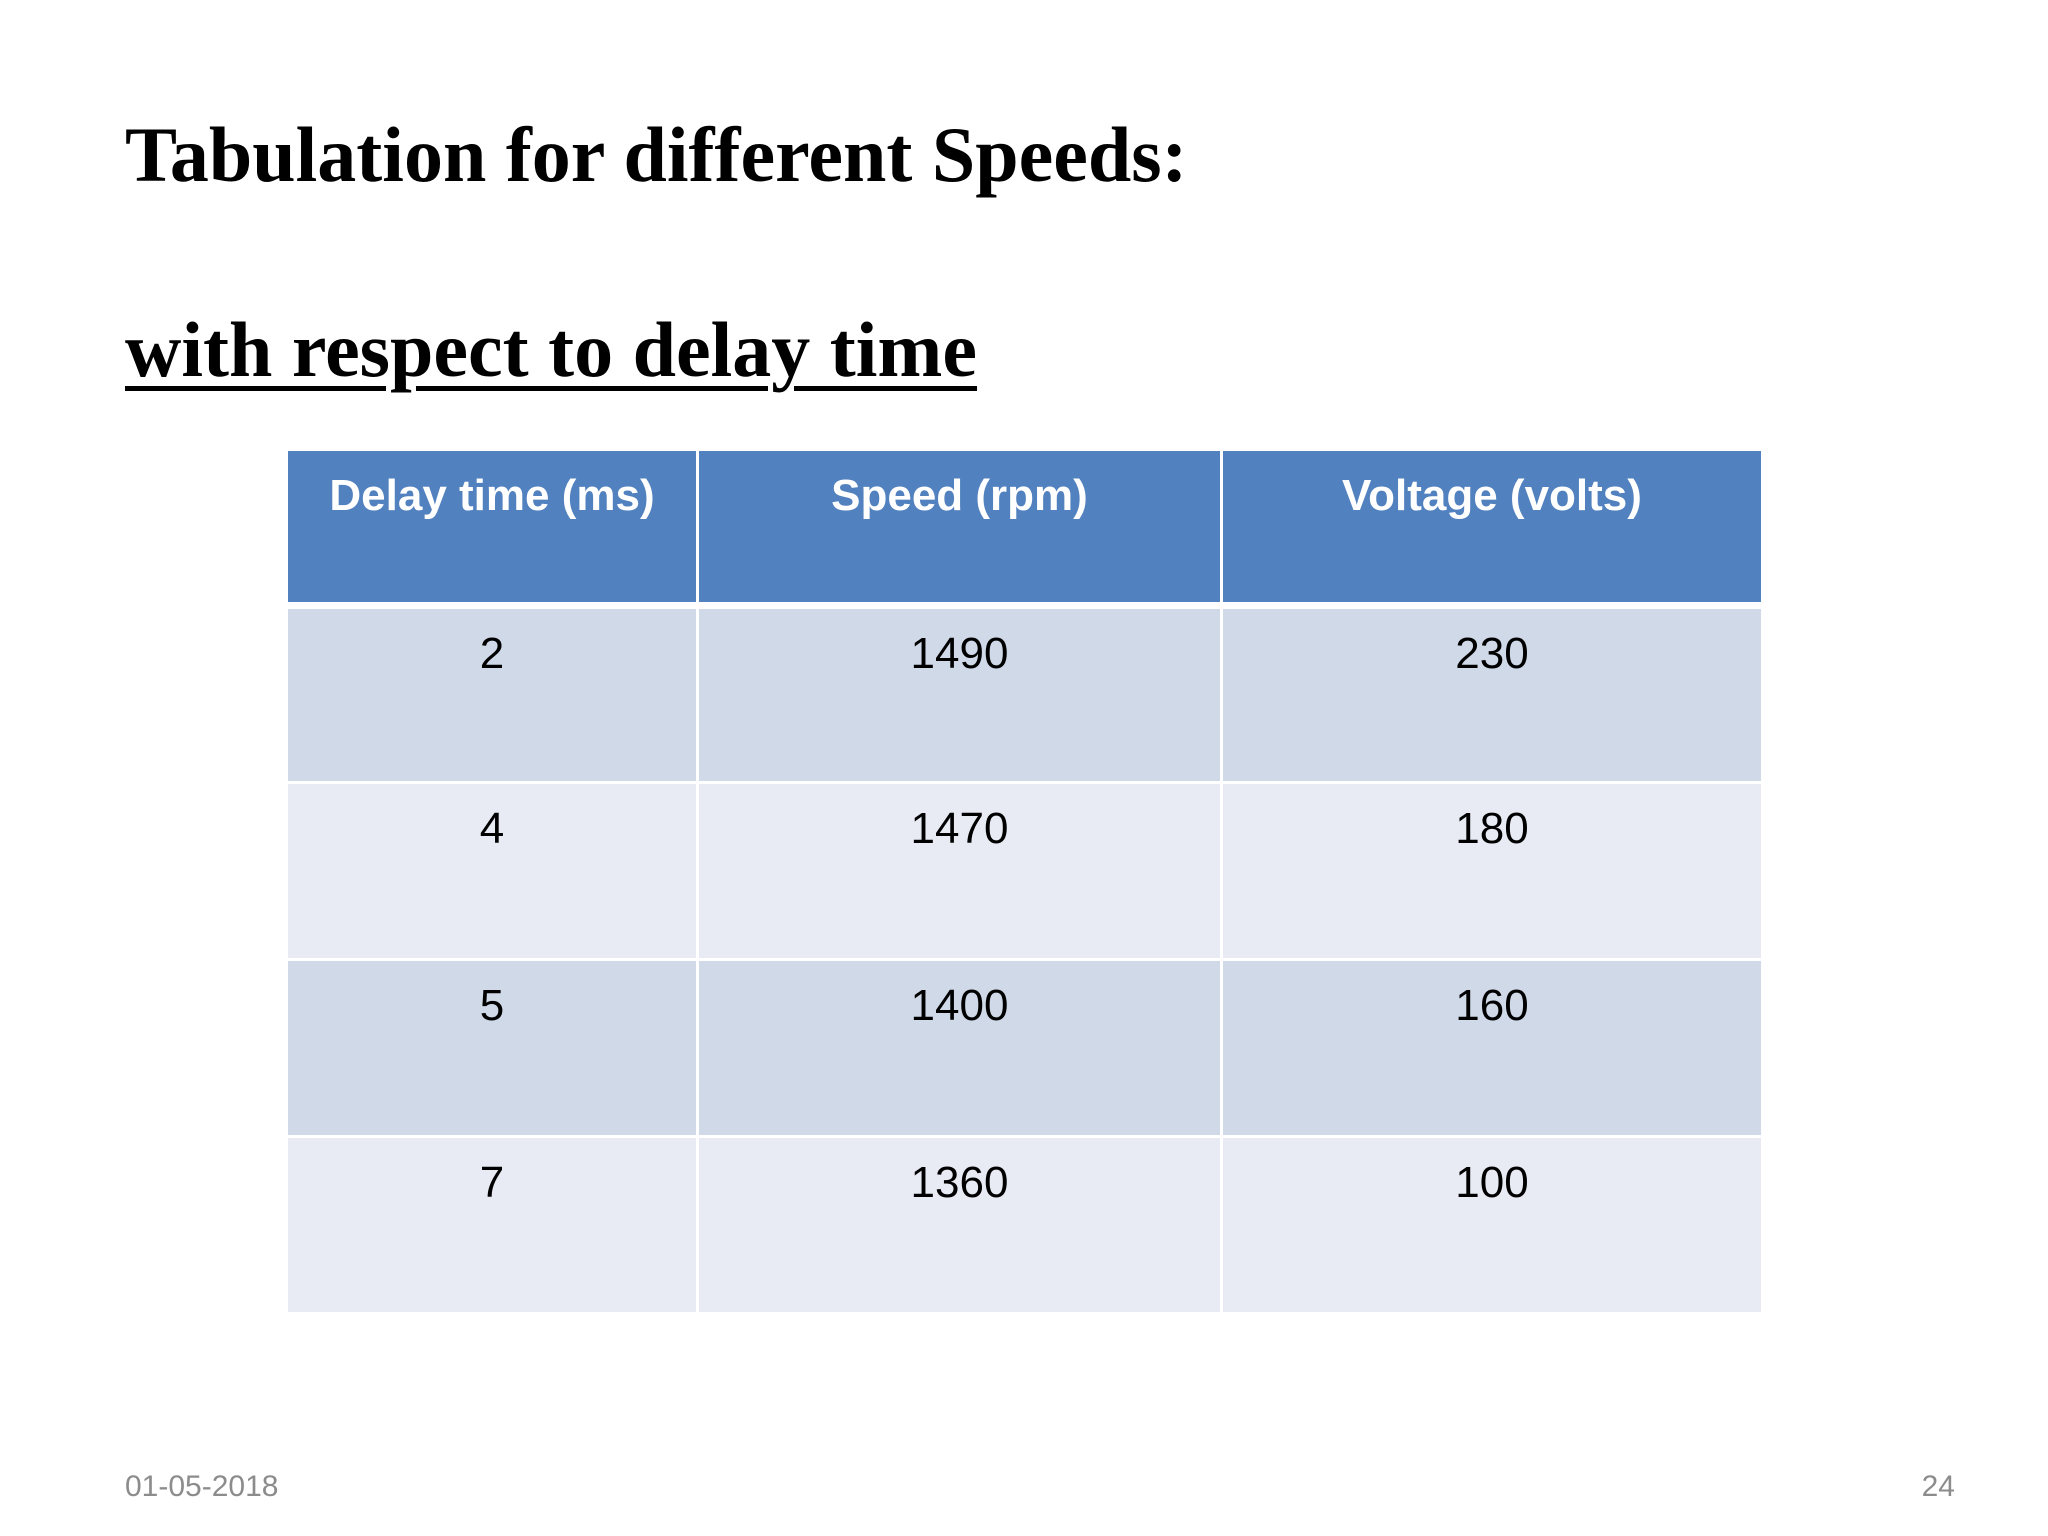 Image resolution: width=2048 pixels, height=1536 pixels. What do you see at coordinates (551, 349) in the screenshot?
I see `slide-subtitle: with respect to delay time` at bounding box center [551, 349].